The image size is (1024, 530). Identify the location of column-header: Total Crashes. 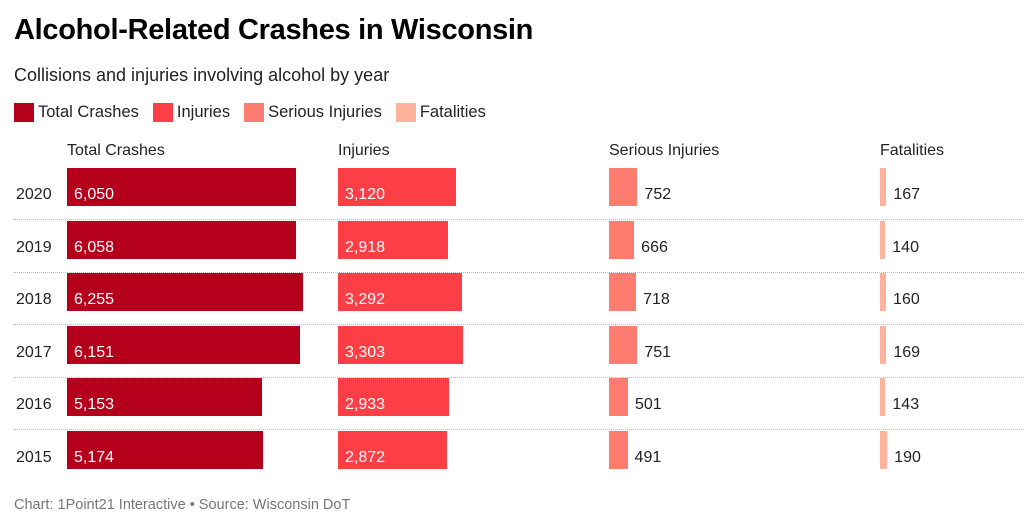
(116, 150).